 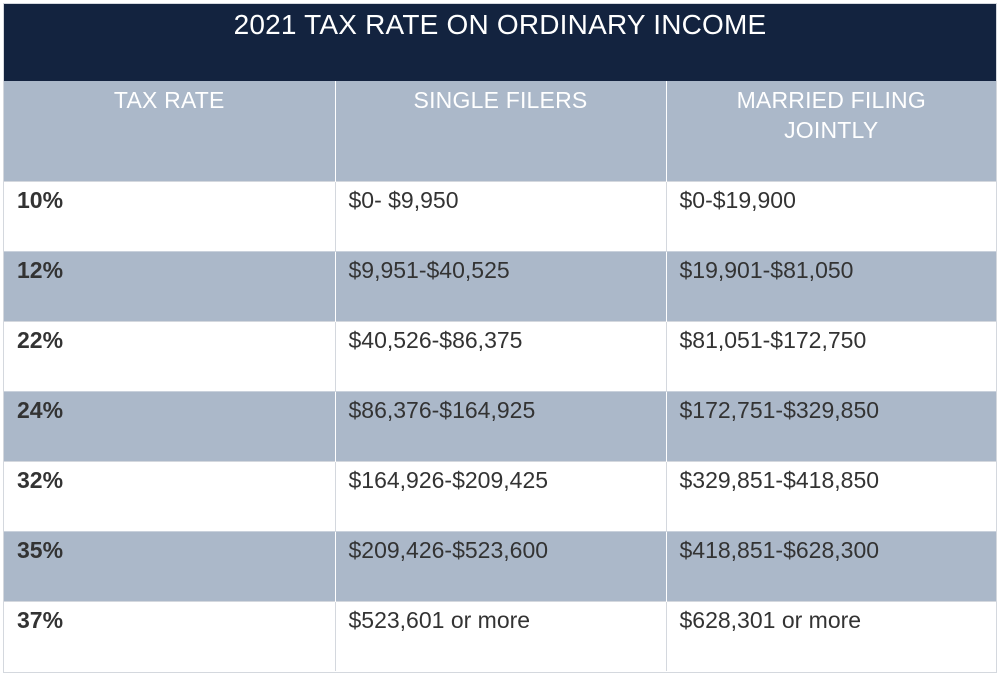 What do you see at coordinates (830, 565) in the screenshot?
I see `married-range-cell: $418,851-$628,300` at bounding box center [830, 565].